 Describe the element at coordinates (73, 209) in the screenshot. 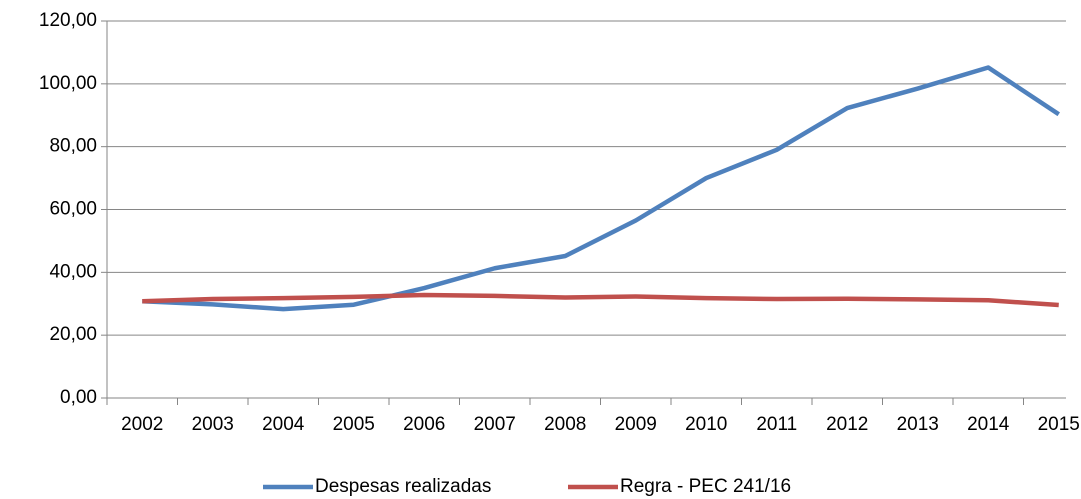

I see `y-tick-label: 60,00` at that location.